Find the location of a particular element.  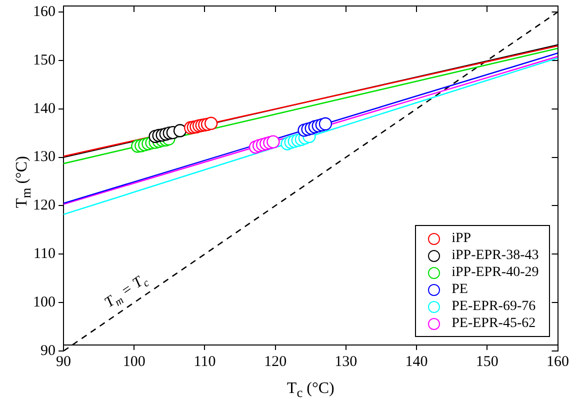

y-tick-label: 120 is located at coordinates (44, 206).